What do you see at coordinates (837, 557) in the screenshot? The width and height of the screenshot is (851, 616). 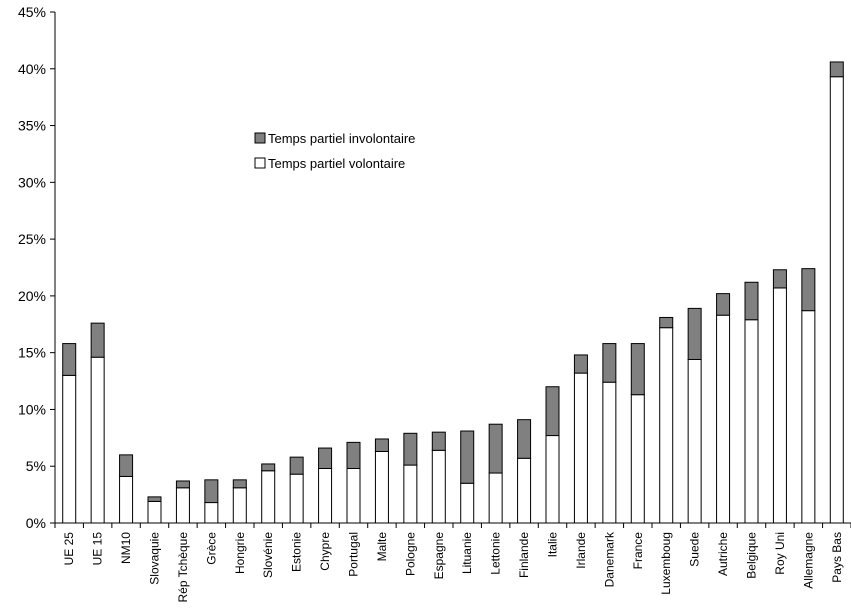 I see `x-tick-label: Pays Bas` at bounding box center [837, 557].